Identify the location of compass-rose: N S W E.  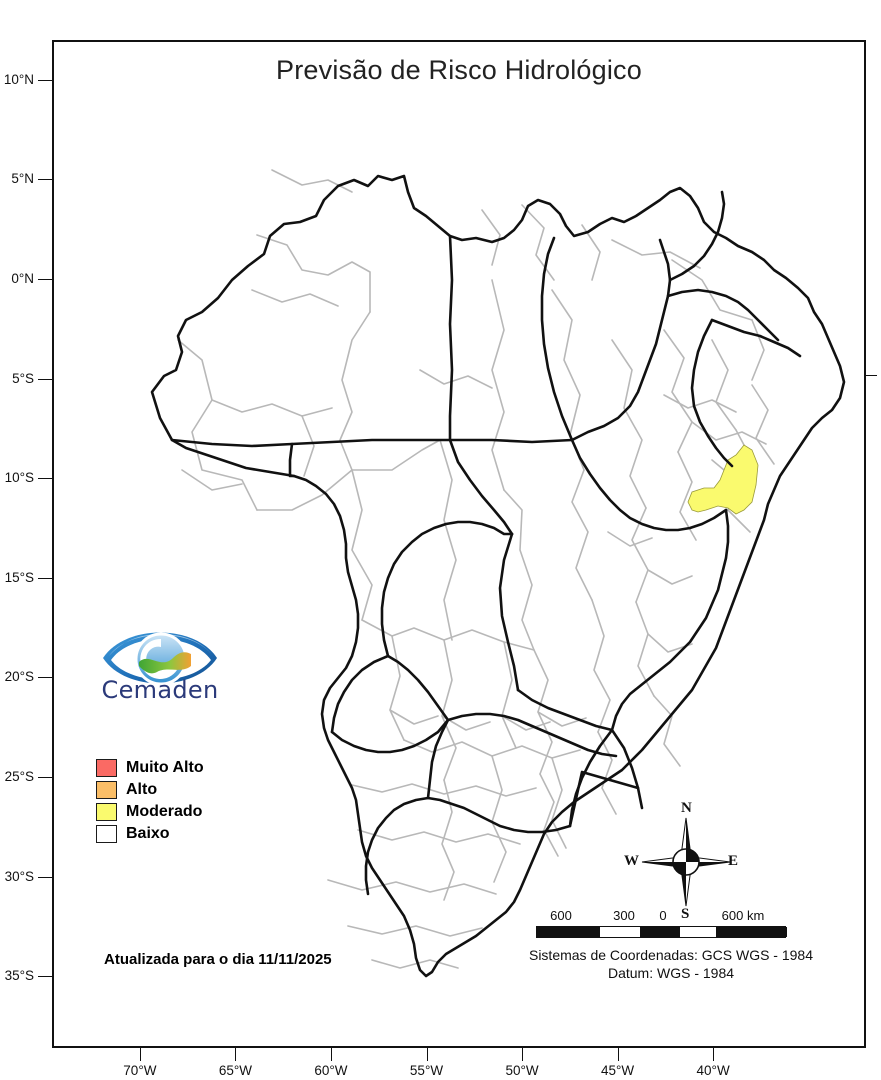
(681, 861).